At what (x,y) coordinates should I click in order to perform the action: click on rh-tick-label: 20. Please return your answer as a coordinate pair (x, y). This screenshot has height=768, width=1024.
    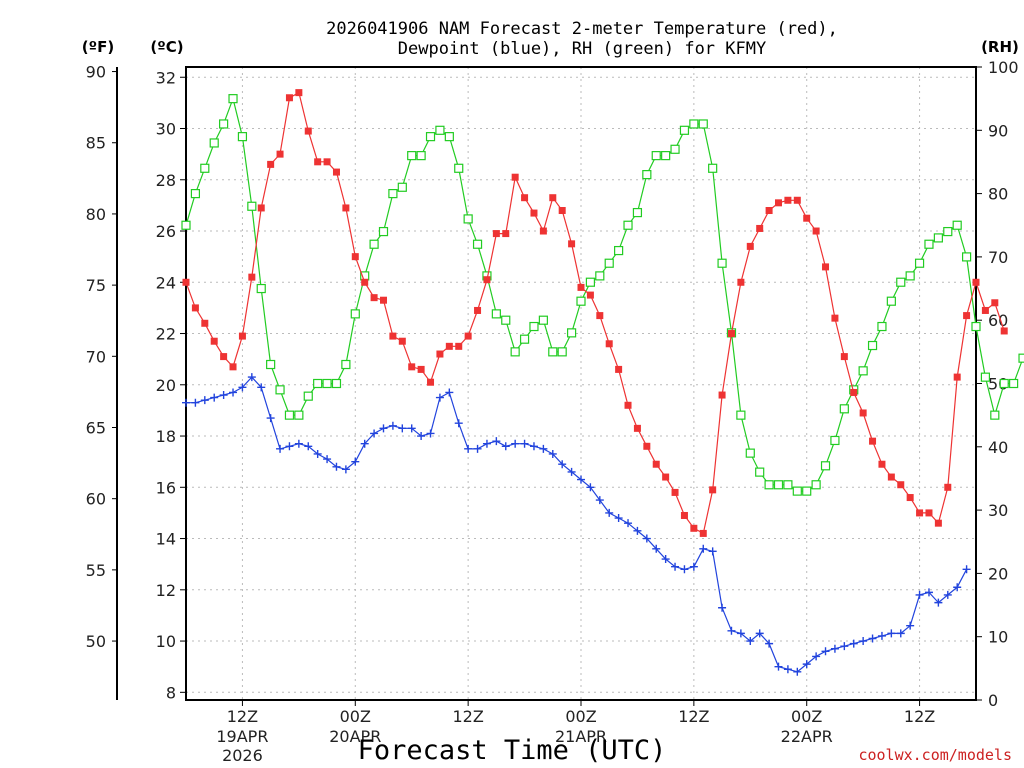
    Looking at the image, I should click on (998, 573).